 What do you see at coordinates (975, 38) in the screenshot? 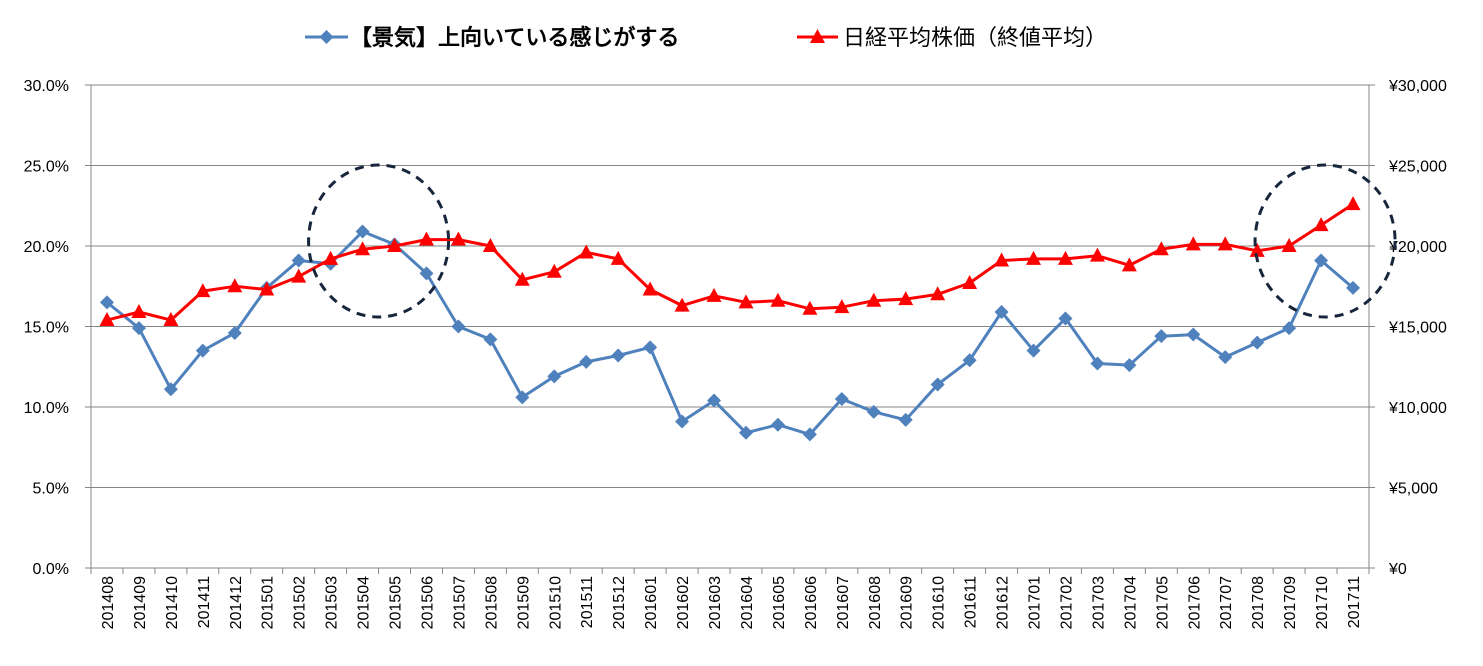
I see `legend-label-series-2: 日経平均株価（終値平均）` at bounding box center [975, 38].